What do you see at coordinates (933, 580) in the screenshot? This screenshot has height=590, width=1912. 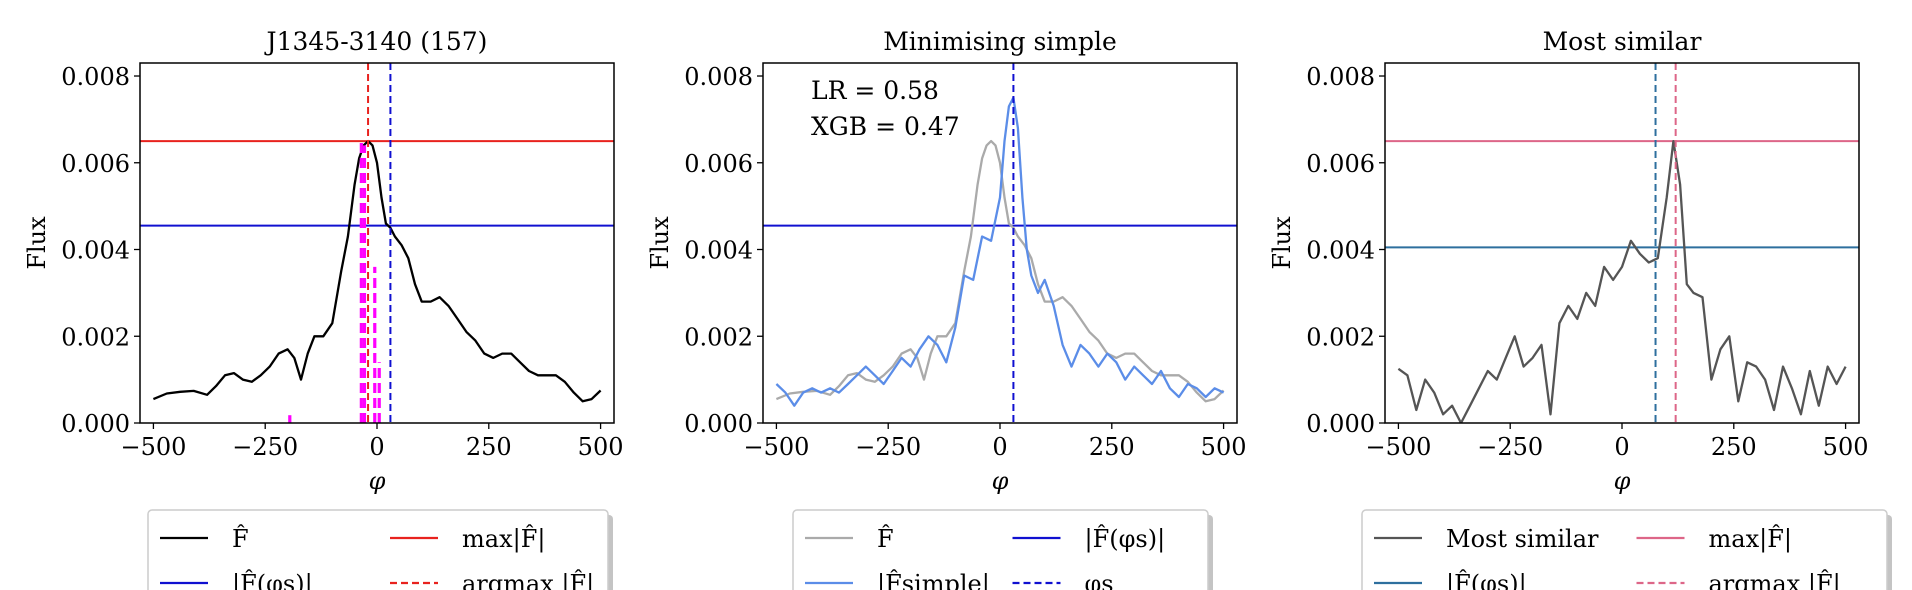 I see `legend-label-2: |F̂simple|` at bounding box center [933, 580].